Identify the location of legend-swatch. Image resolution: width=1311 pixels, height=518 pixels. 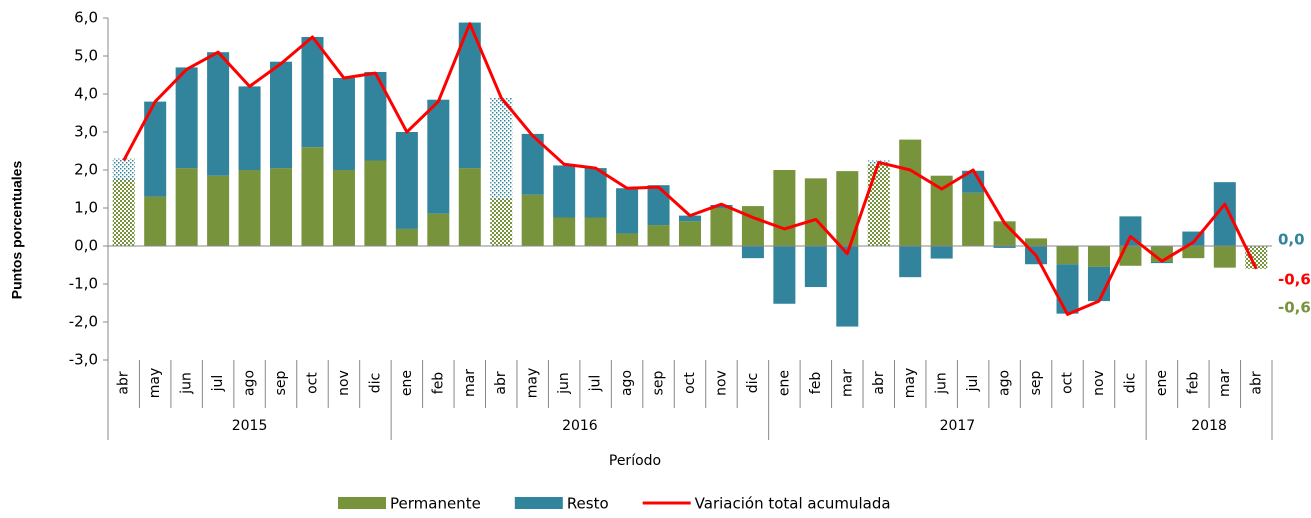
(362, 503).